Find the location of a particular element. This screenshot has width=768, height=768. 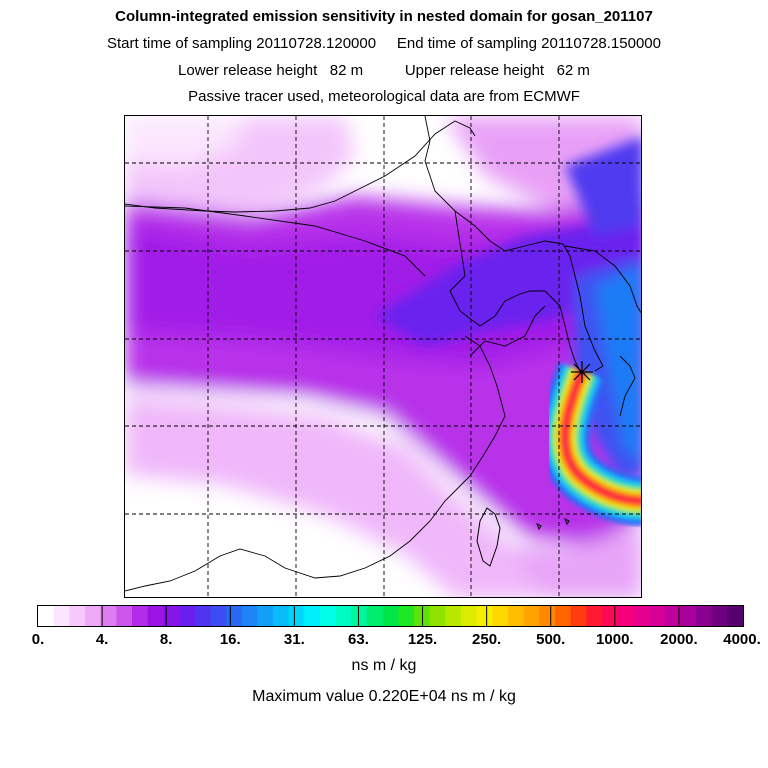

colorbar-unit-label: ns m / kg is located at coordinates (384, 665).